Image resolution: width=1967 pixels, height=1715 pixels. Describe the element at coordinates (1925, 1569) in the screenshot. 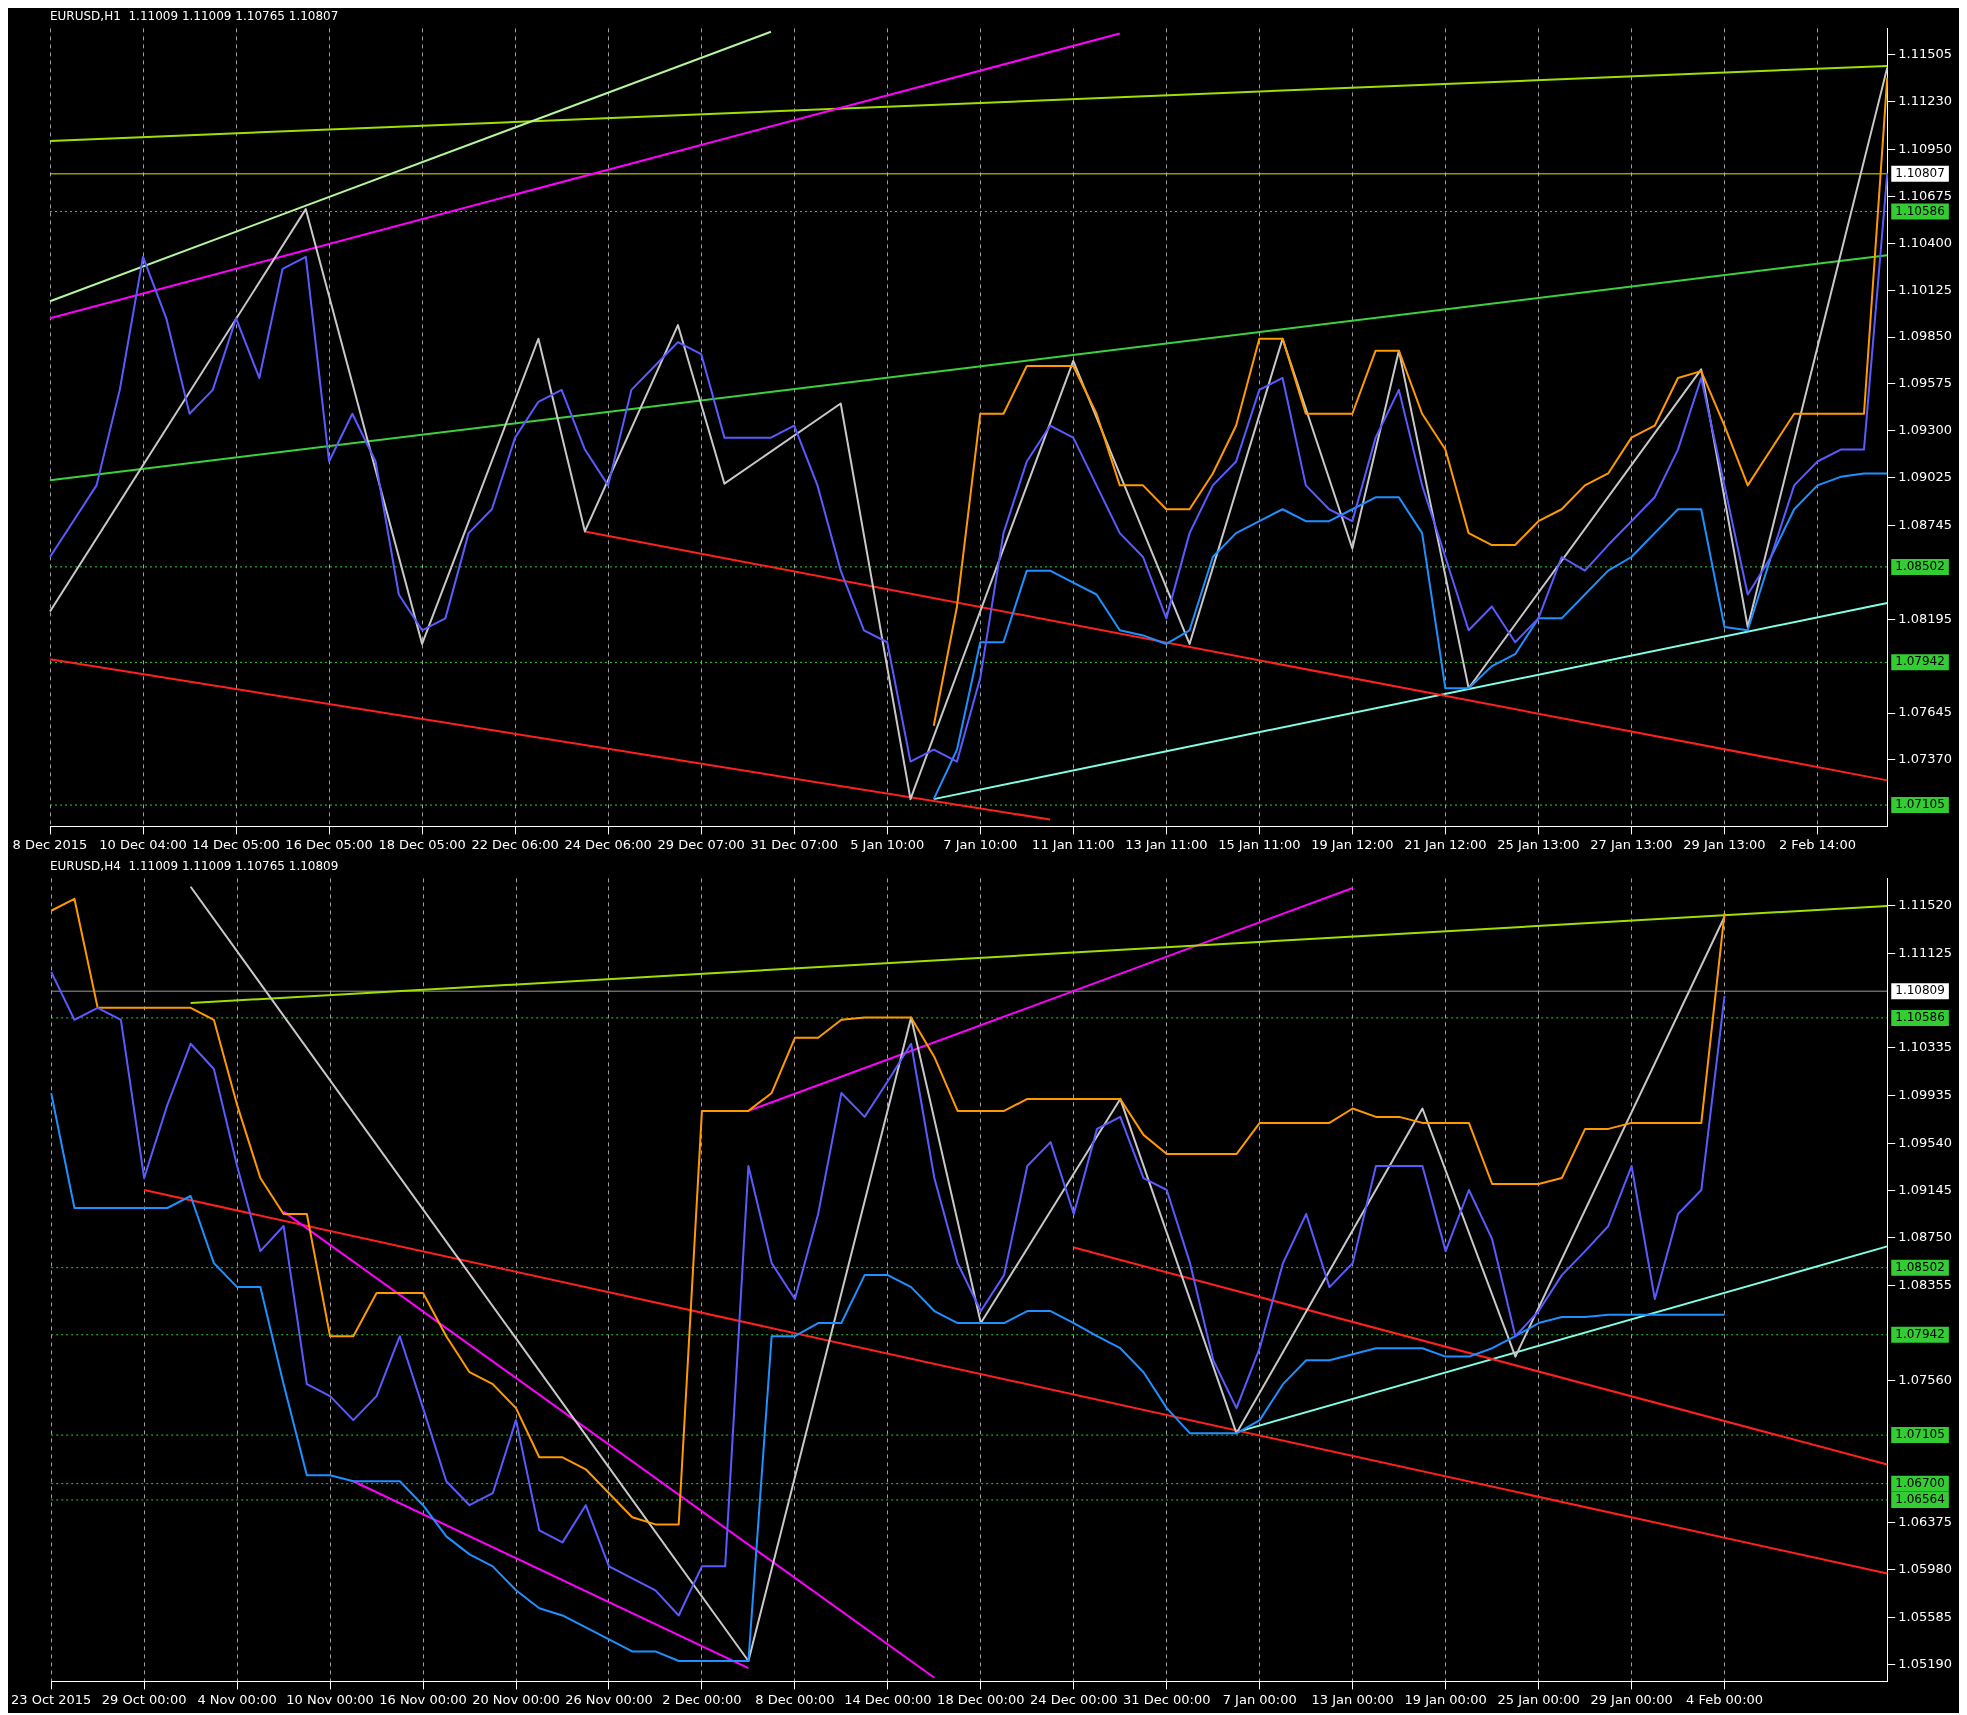

I see `y-tick-label: 1.05980` at that location.